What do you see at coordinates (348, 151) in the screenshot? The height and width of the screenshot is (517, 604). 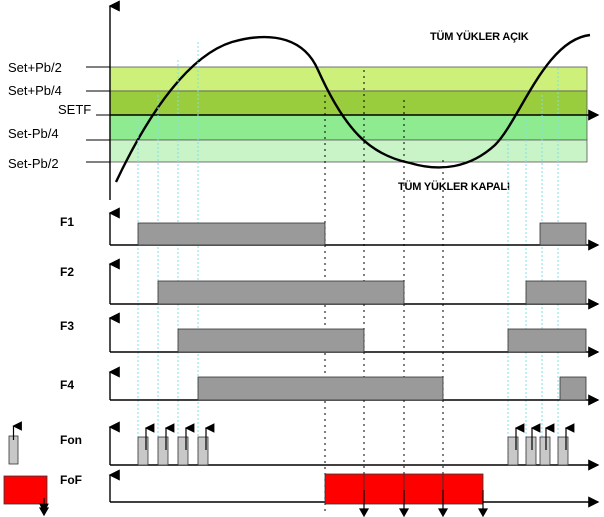 I see `band-low` at bounding box center [348, 151].